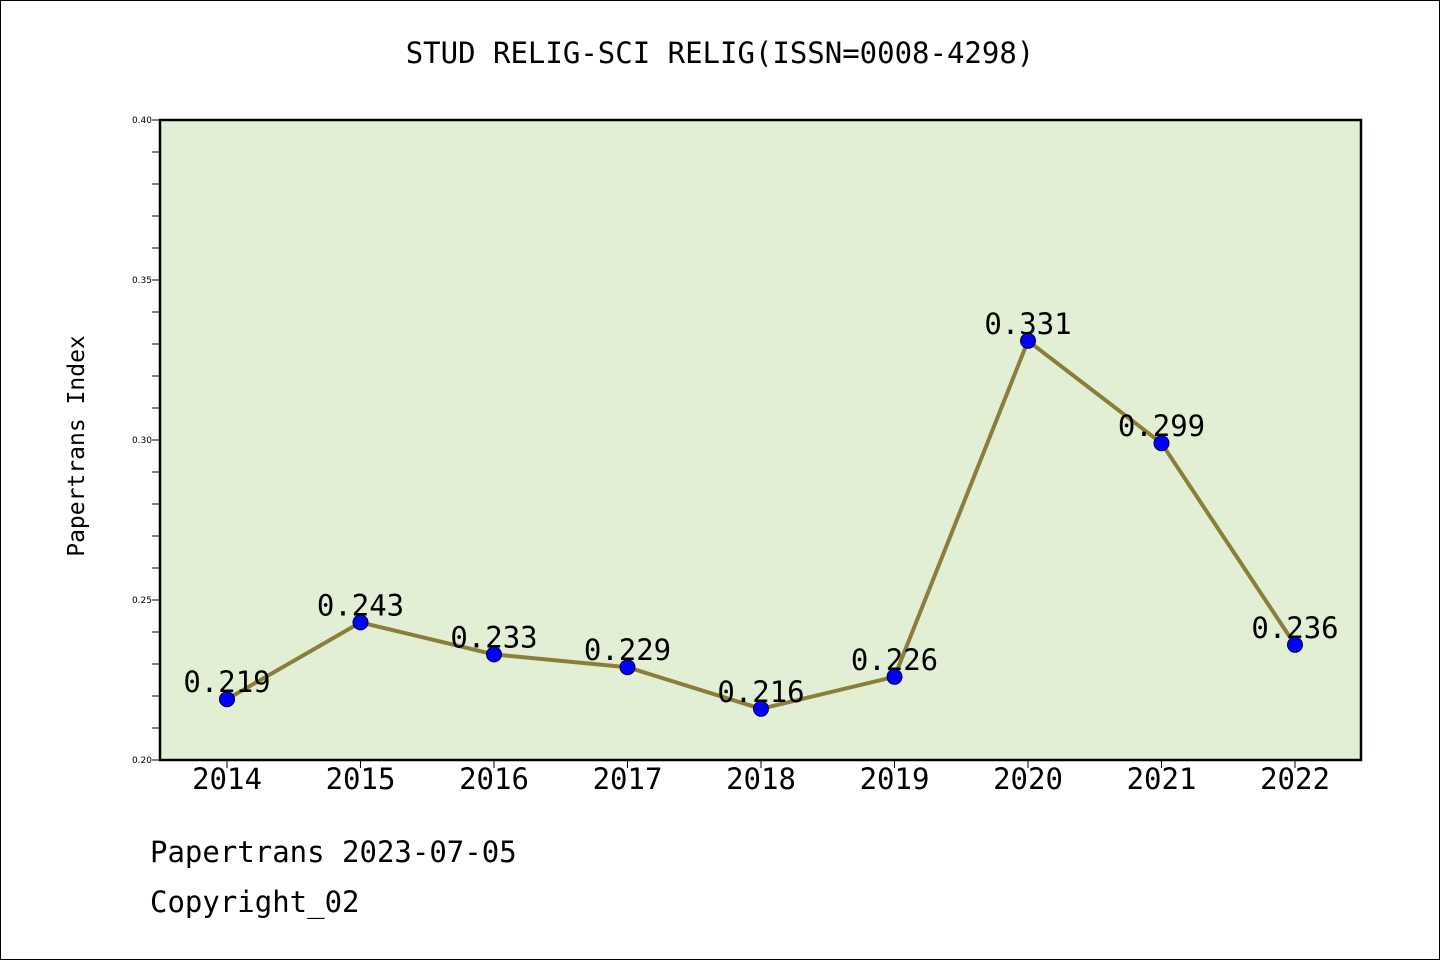 This screenshot has width=1440, height=960. I want to click on y-tick-label: 0.25, so click(142, 601).